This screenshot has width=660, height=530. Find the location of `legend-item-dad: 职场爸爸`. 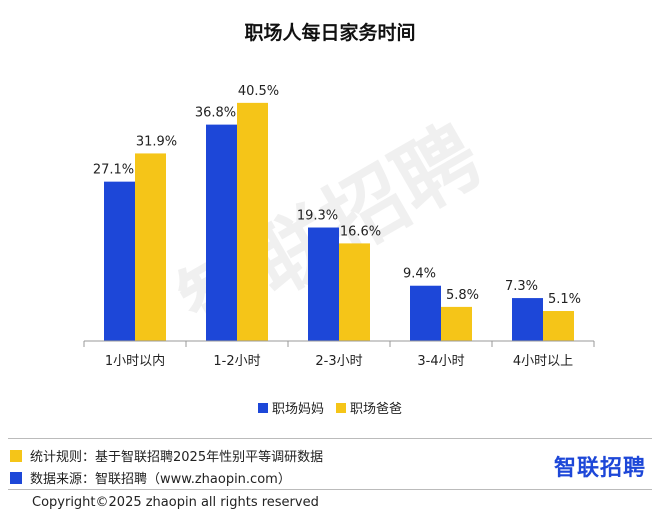

legend-item-dad: 职场爸爸 is located at coordinates (369, 407).